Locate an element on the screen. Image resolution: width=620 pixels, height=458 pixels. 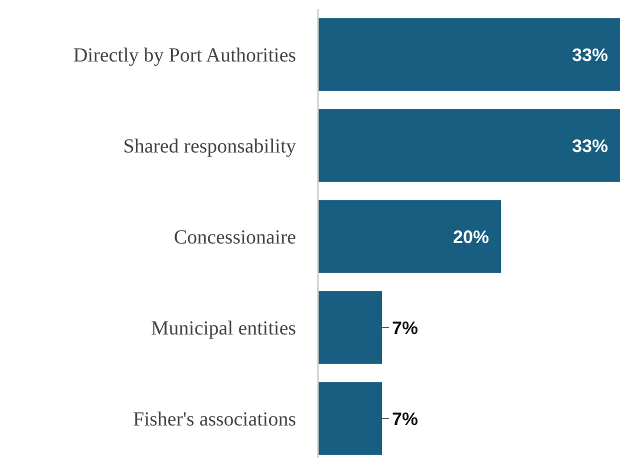
y-tick-label: Directly by Port Authorities is located at coordinates (184, 55).